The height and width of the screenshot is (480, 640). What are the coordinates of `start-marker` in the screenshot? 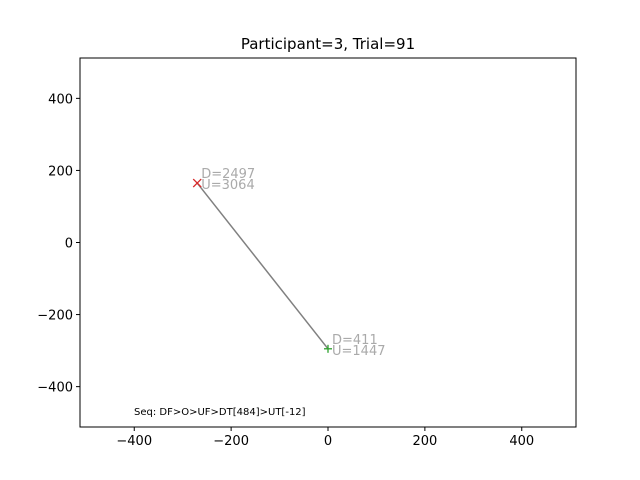 It's located at (197, 183).